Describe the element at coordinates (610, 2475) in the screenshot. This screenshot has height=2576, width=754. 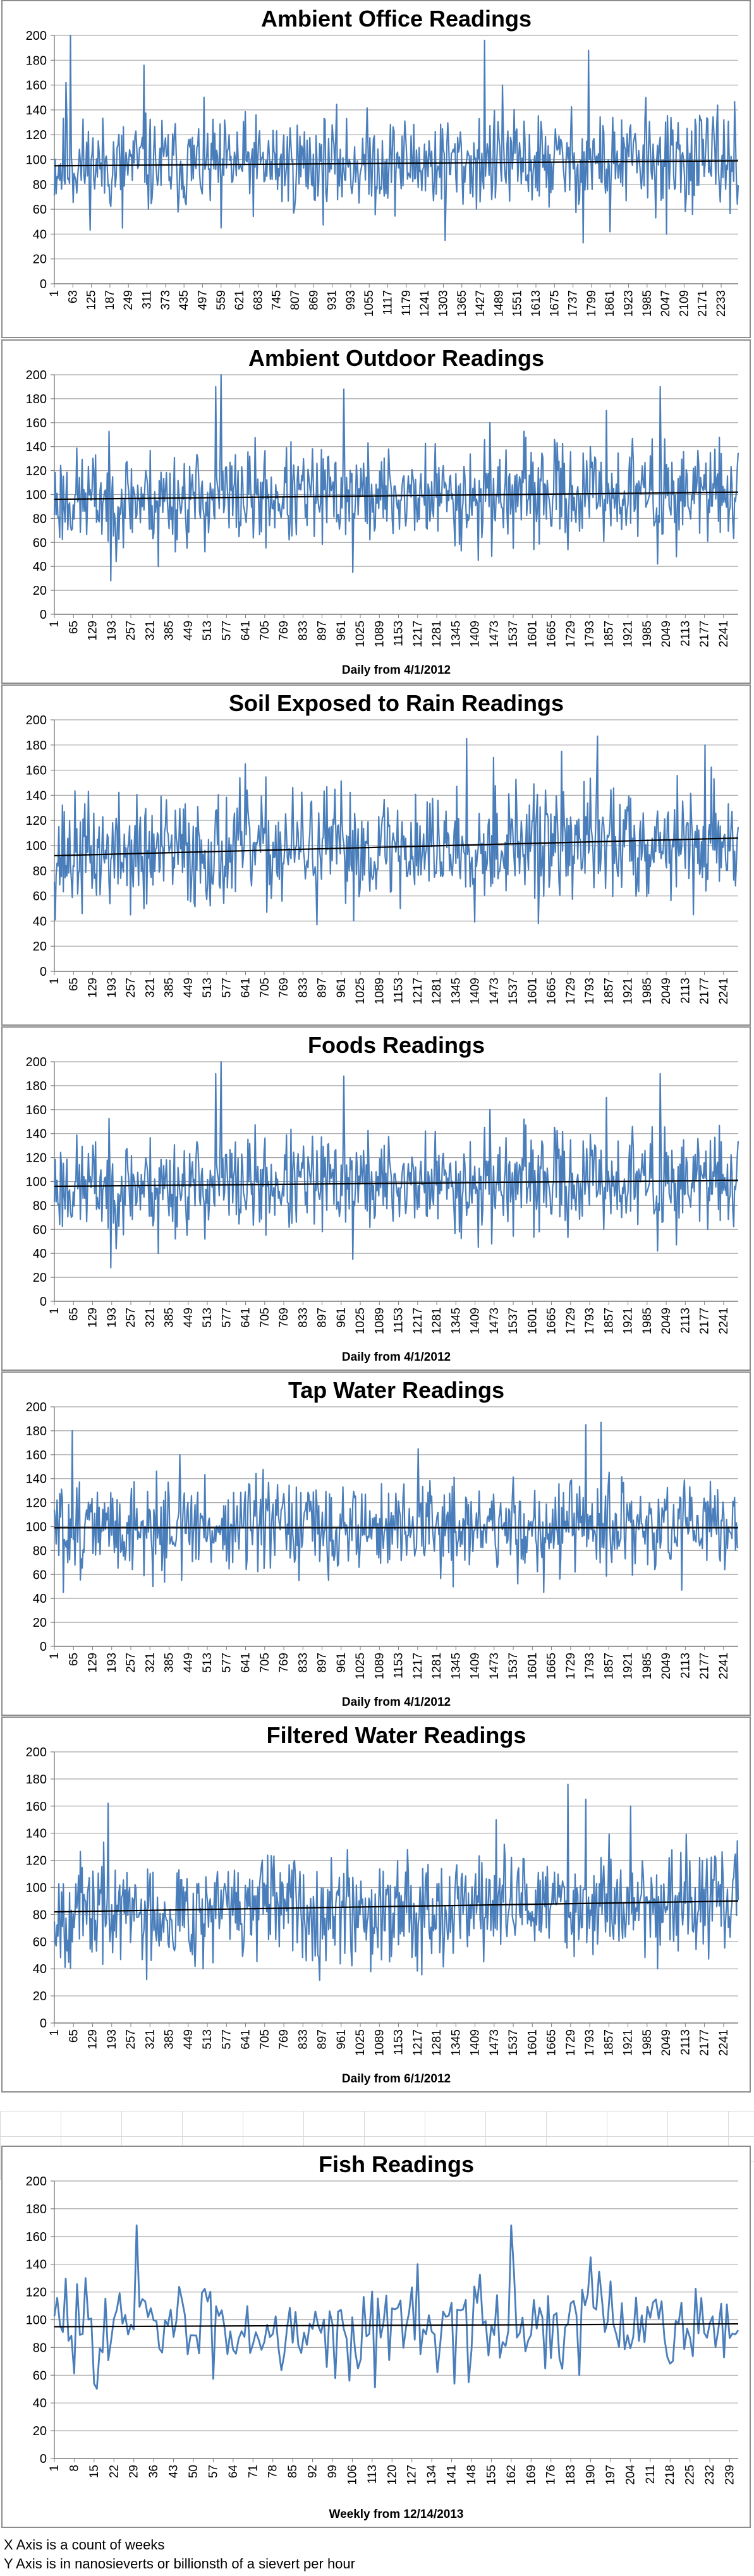
I see `x-tick-label: 197` at that location.